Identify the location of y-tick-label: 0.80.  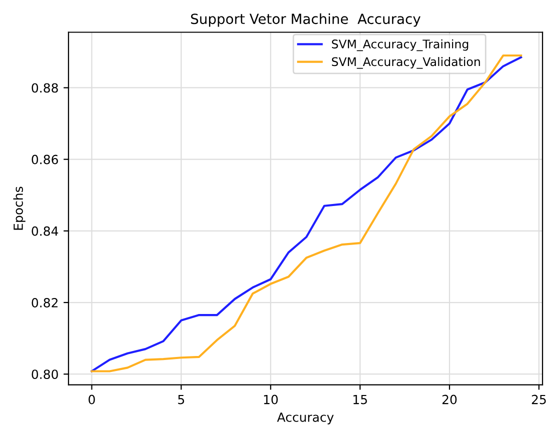
(45, 375).